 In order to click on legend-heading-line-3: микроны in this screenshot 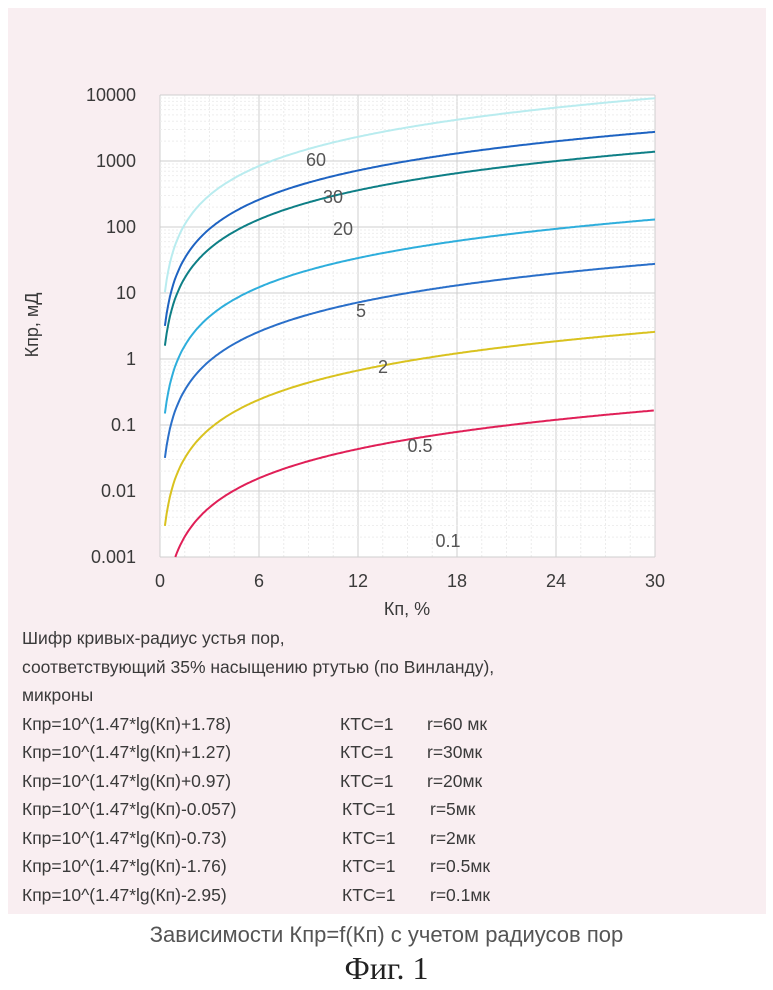, I will do `click(392, 695)`.